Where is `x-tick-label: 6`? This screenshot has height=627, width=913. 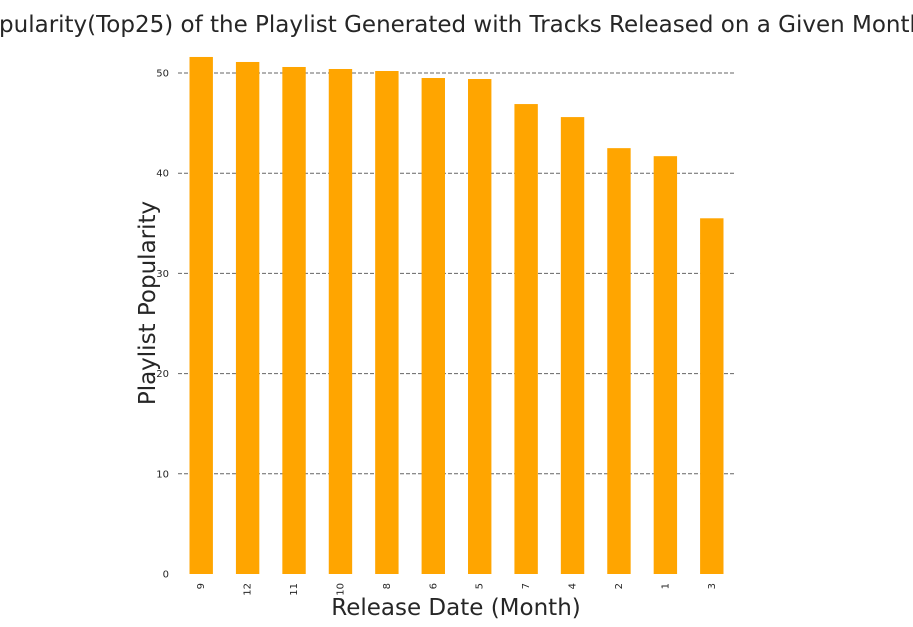 x-tick-label: 6 is located at coordinates (433, 586).